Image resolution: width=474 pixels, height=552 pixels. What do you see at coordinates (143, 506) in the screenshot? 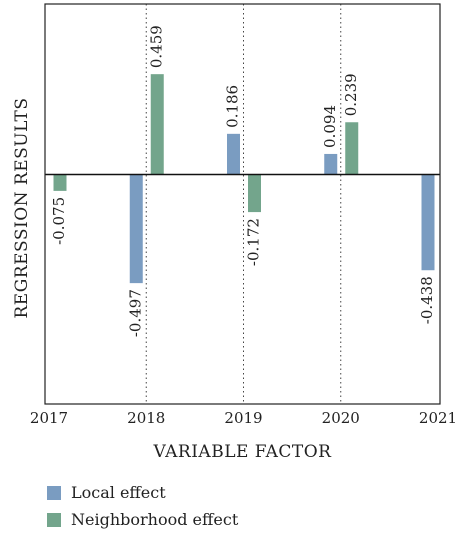
I see `legend: Local effect Neighborhood effect` at bounding box center [143, 506].